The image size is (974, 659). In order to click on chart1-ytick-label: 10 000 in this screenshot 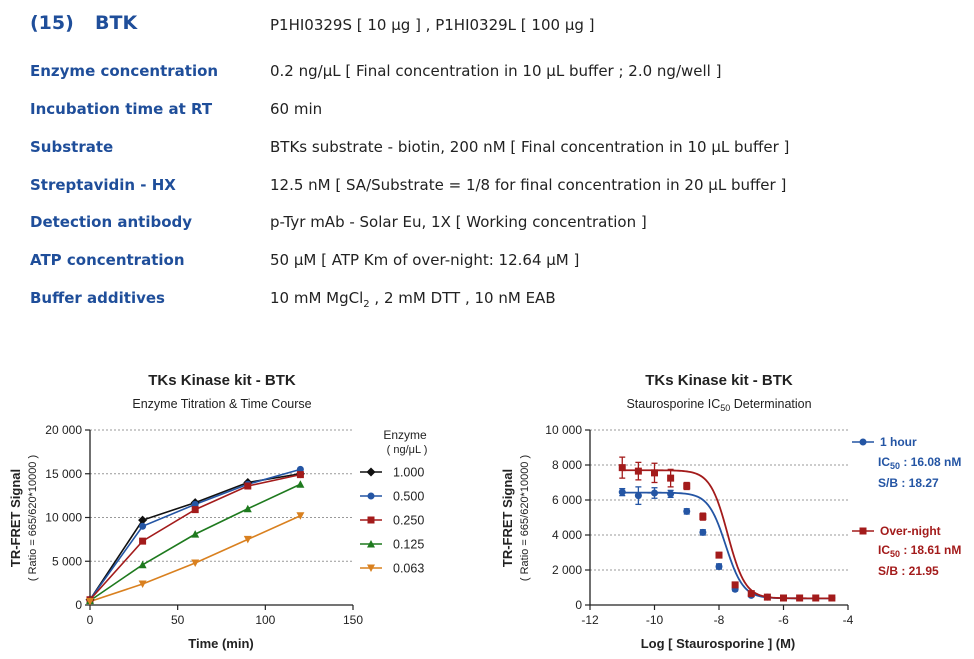, I will do `click(63, 518)`.